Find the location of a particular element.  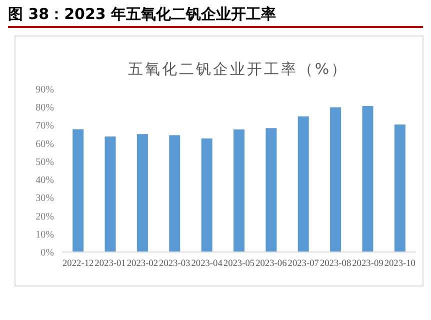

x-tick-label: 2023-10 is located at coordinates (400, 264).